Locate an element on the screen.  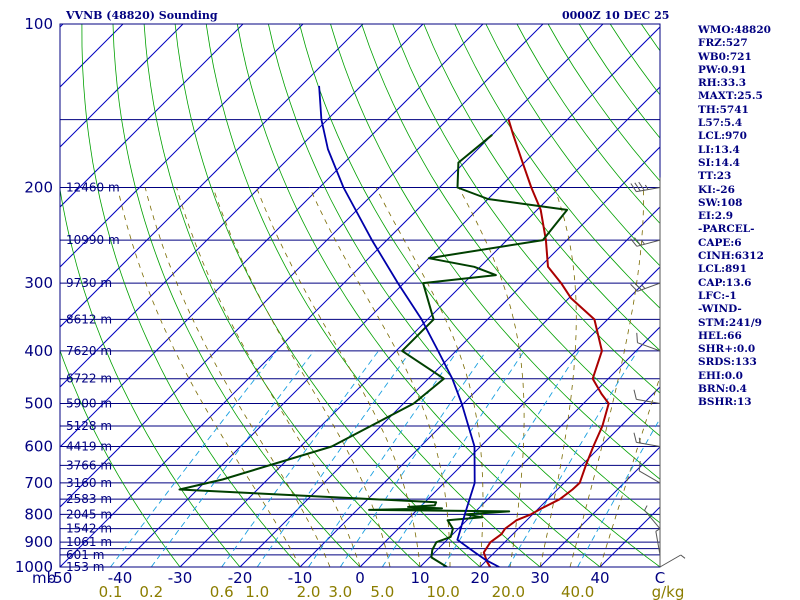
isotherm--120 is located at coordinates (122, 86).